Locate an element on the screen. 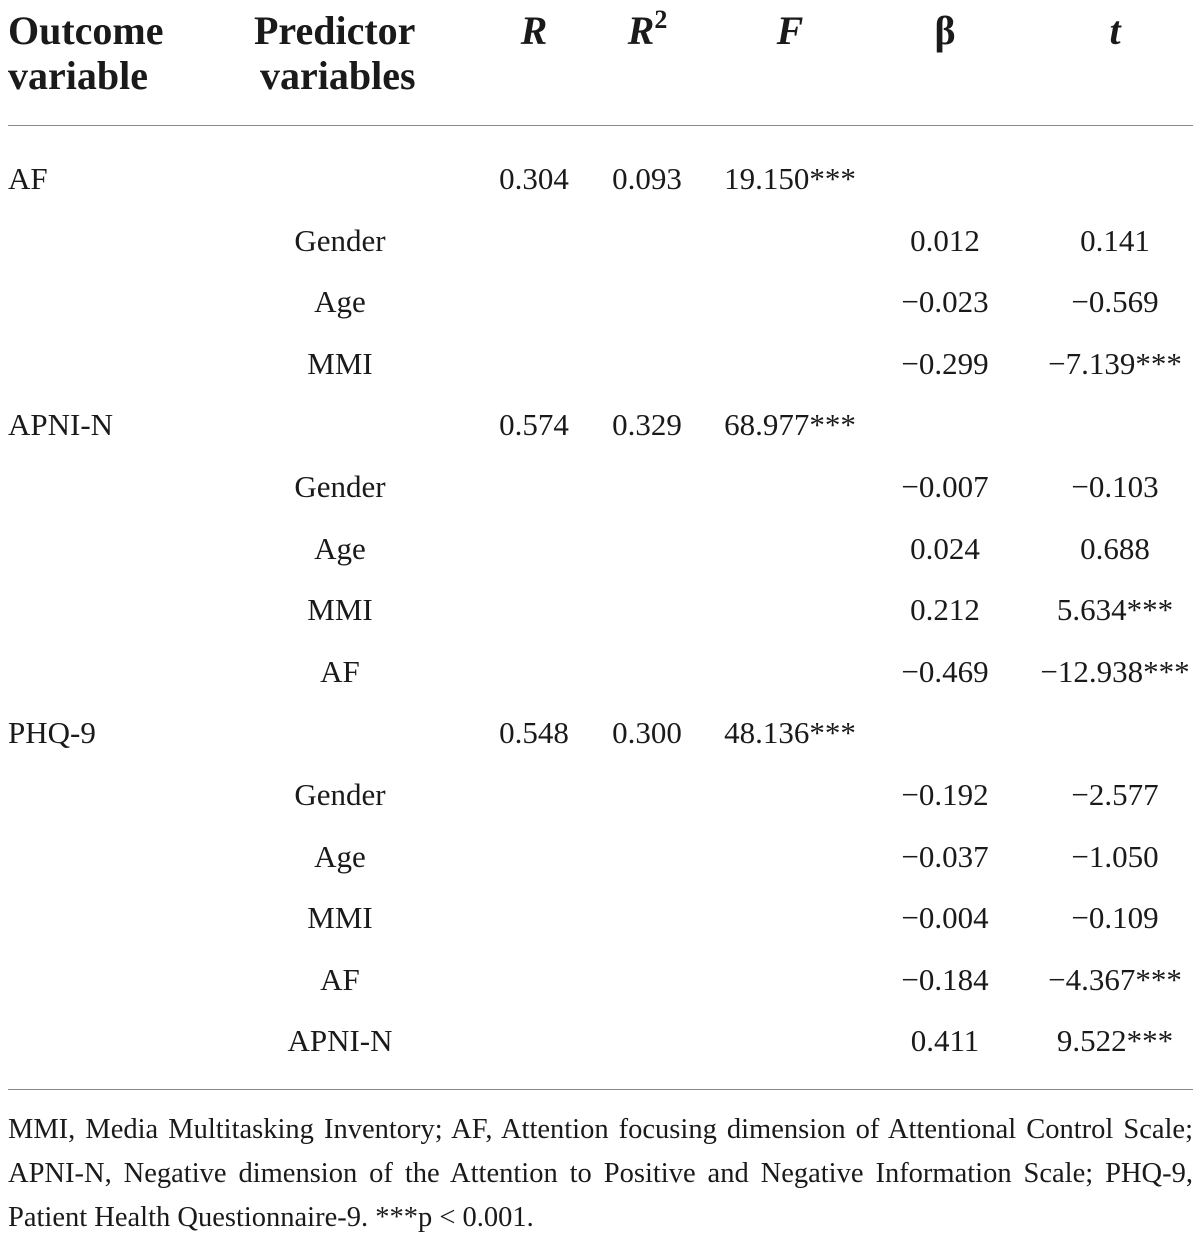 The image size is (1200, 1241). cell-beta: −0.037 is located at coordinates (945, 856).